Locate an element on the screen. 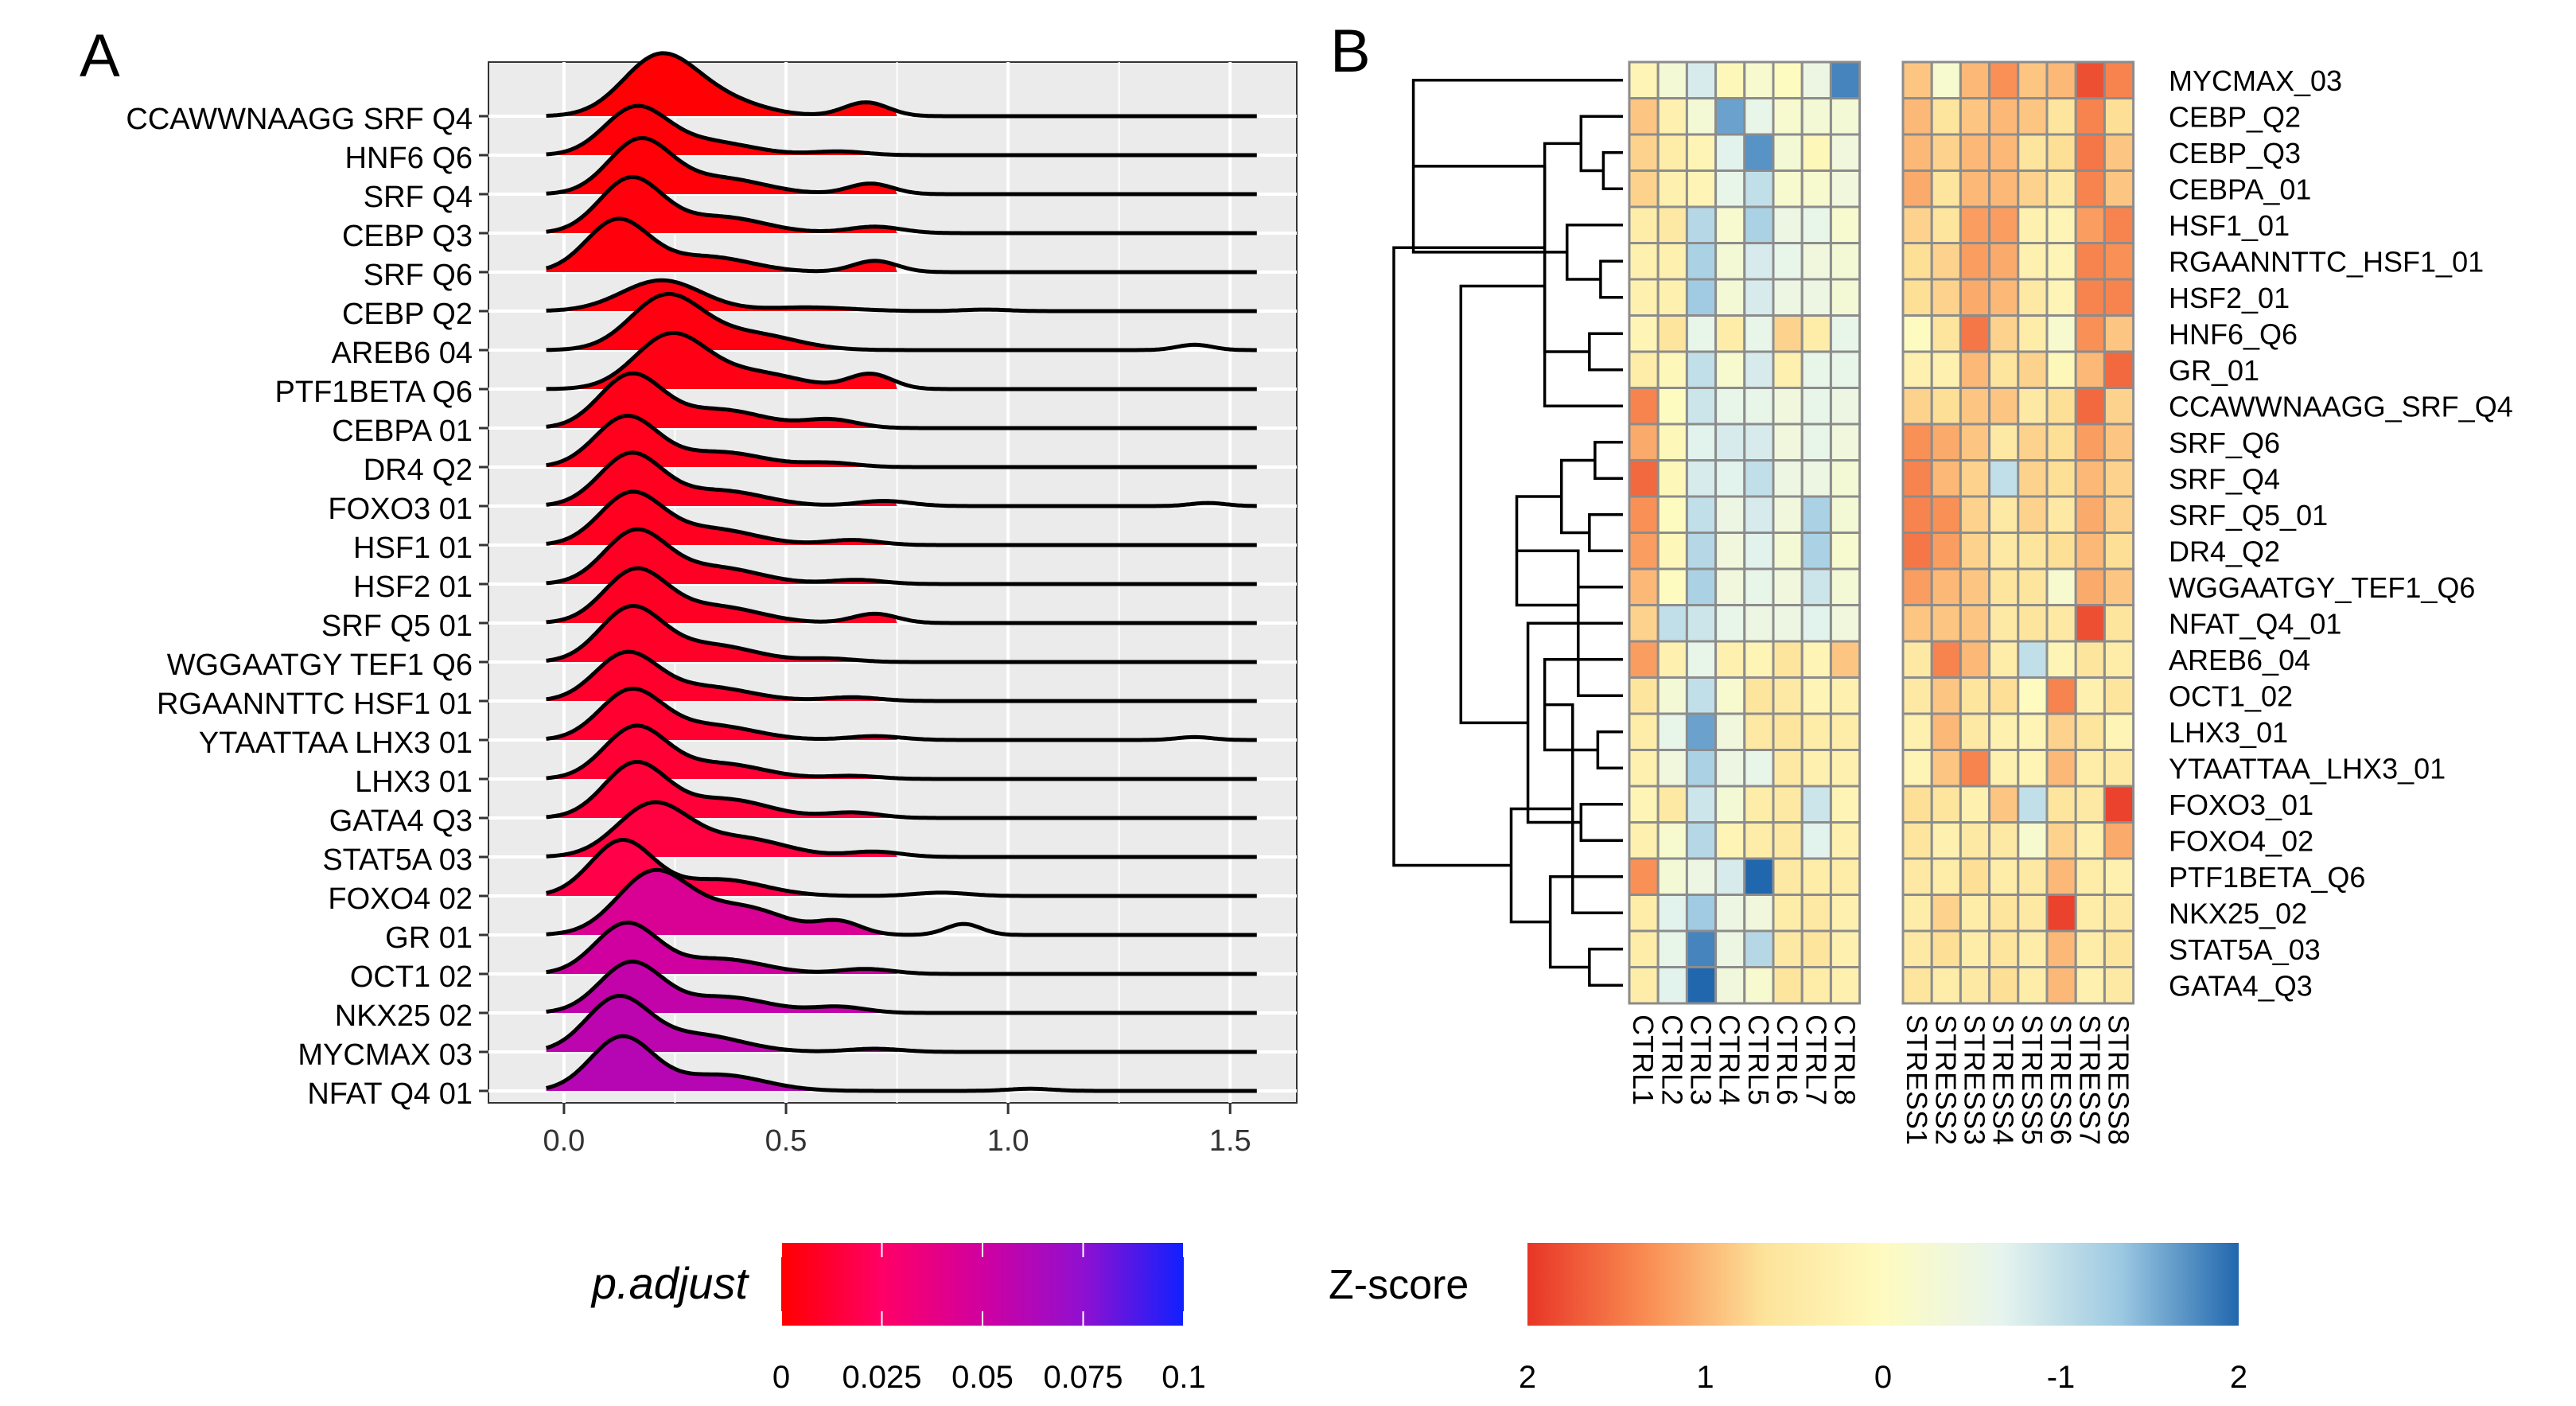  panel-b-label: B is located at coordinates (1351, 51).